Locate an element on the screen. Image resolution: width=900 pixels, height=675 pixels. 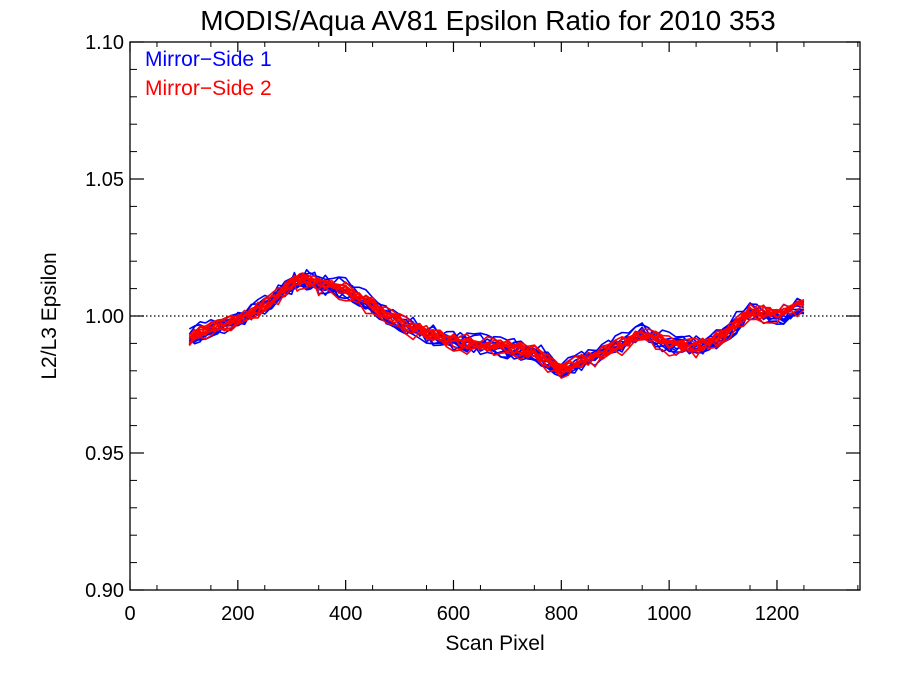
x-tick-label: 1200 is located at coordinates (777, 614).